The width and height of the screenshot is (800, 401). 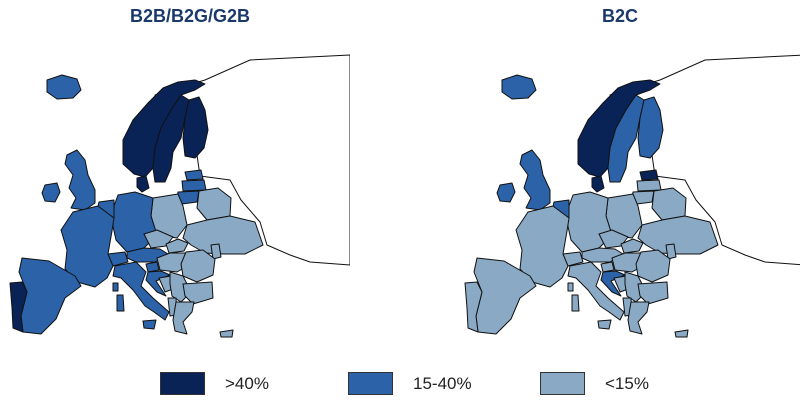 What do you see at coordinates (247, 383) in the screenshot?
I see `legend-label-high: >40%` at bounding box center [247, 383].